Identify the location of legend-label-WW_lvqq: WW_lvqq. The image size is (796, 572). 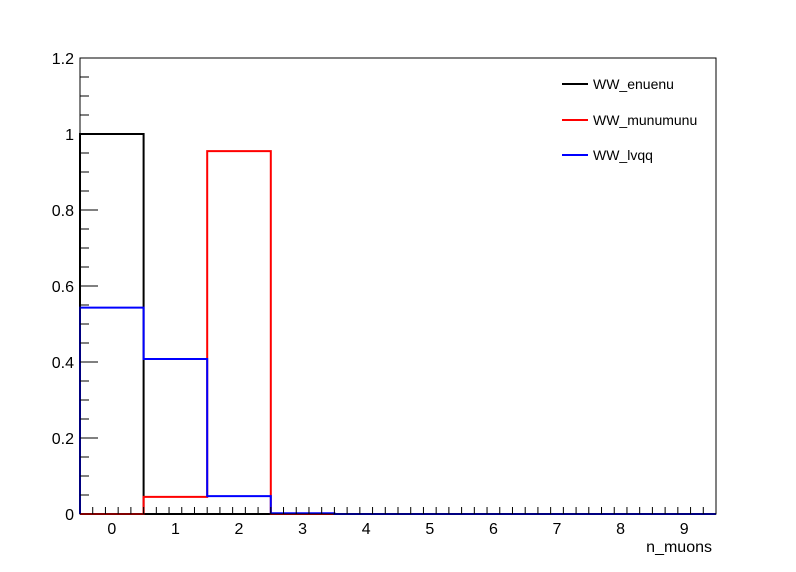
(623, 155).